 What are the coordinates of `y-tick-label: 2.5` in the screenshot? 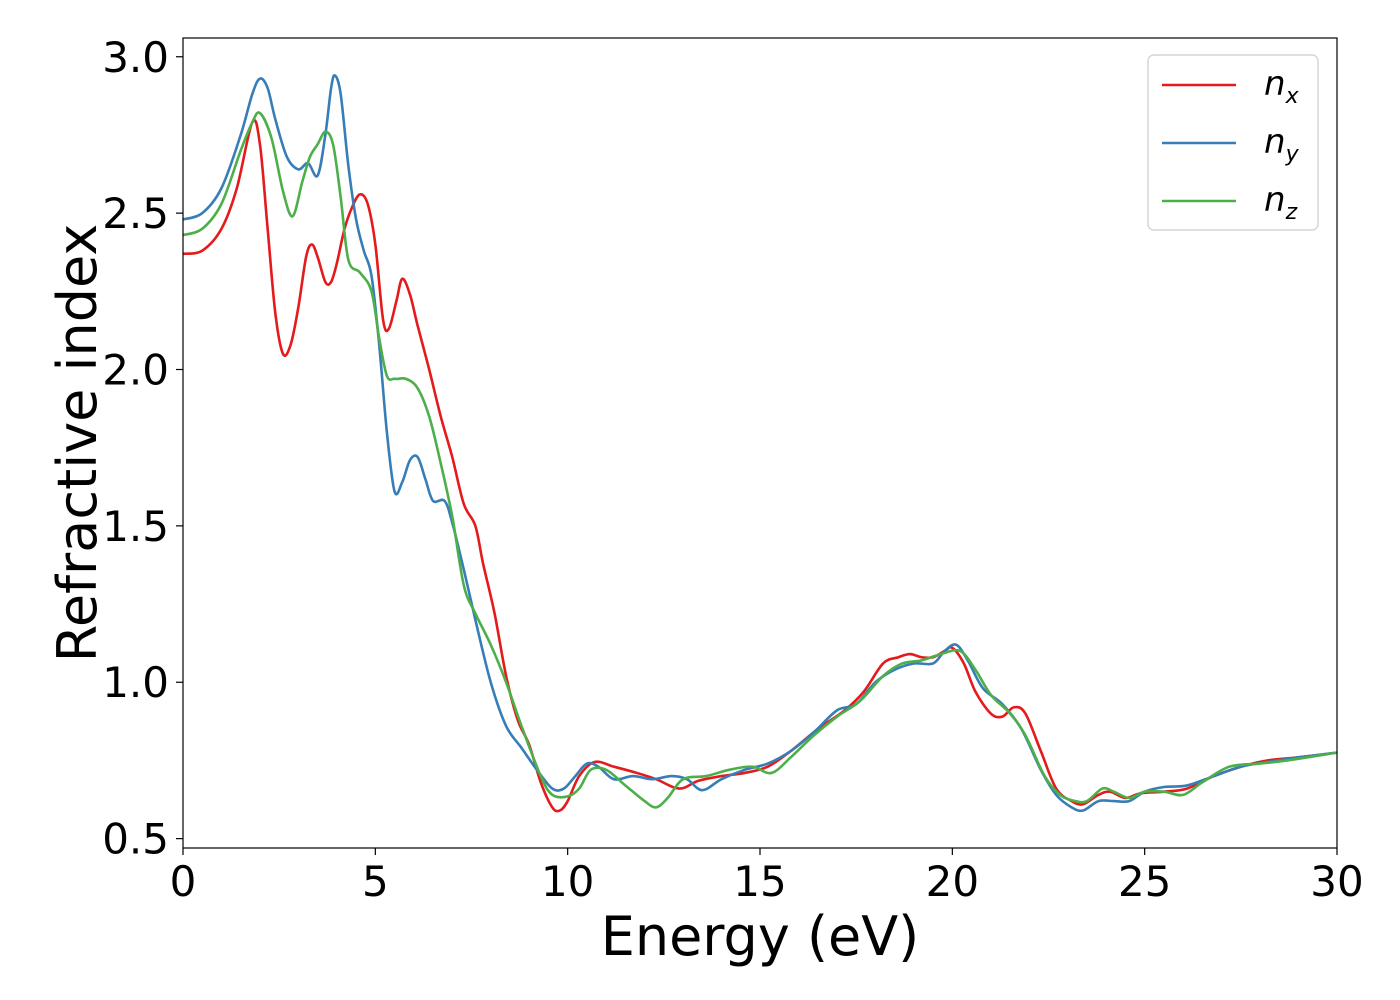 It's located at (135, 213).